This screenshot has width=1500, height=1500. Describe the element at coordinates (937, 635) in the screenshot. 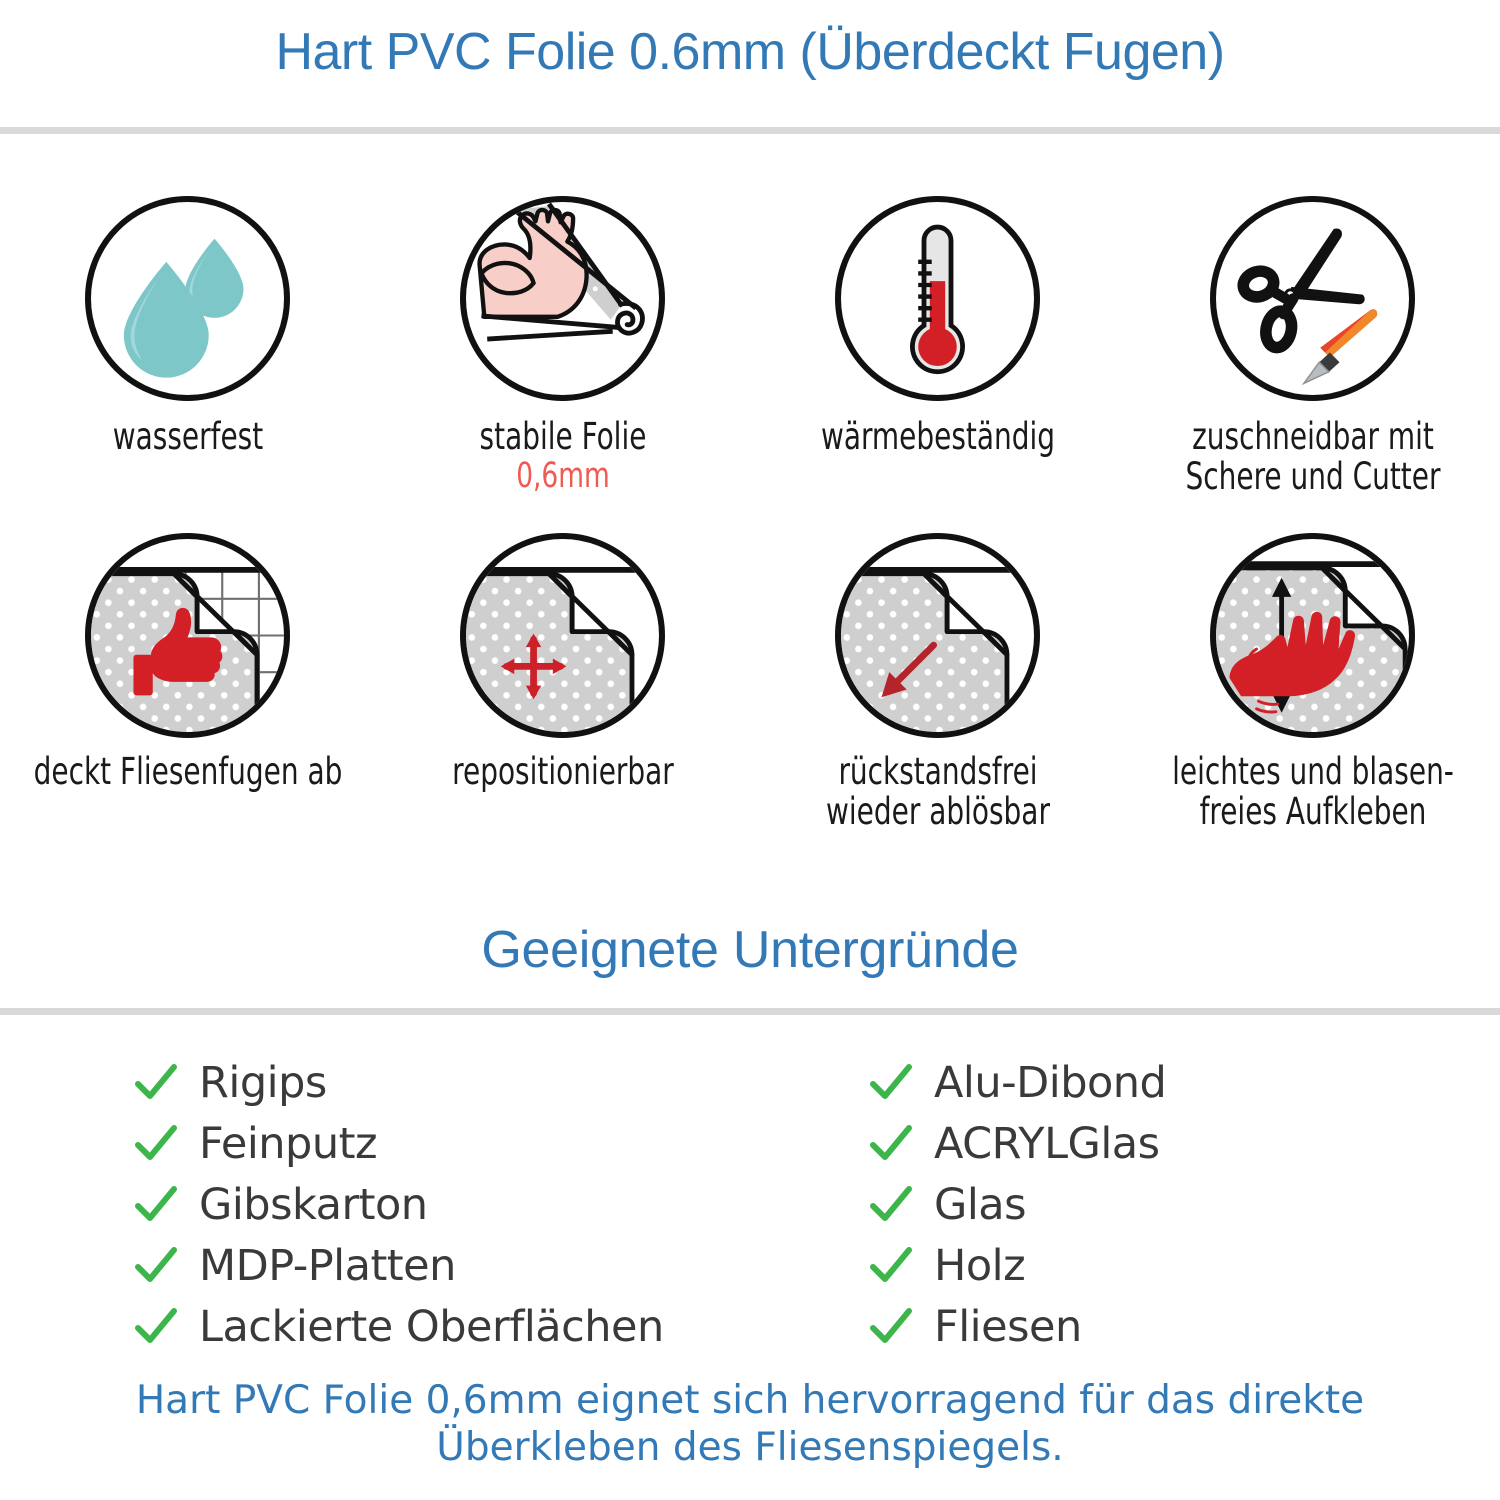

I see `peel-arrow-icon` at that location.